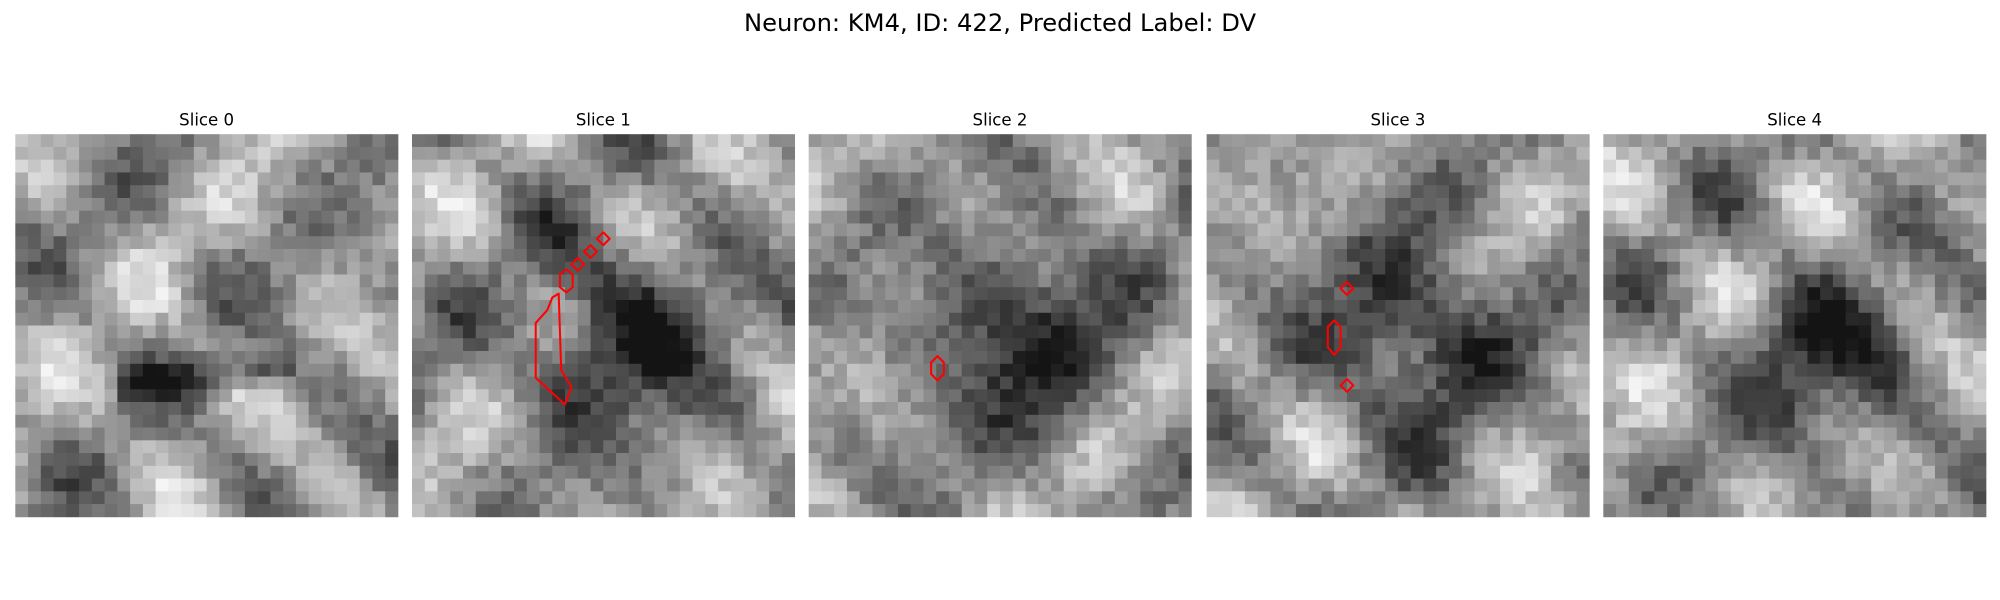  I want to click on contour, so click(566, 281).